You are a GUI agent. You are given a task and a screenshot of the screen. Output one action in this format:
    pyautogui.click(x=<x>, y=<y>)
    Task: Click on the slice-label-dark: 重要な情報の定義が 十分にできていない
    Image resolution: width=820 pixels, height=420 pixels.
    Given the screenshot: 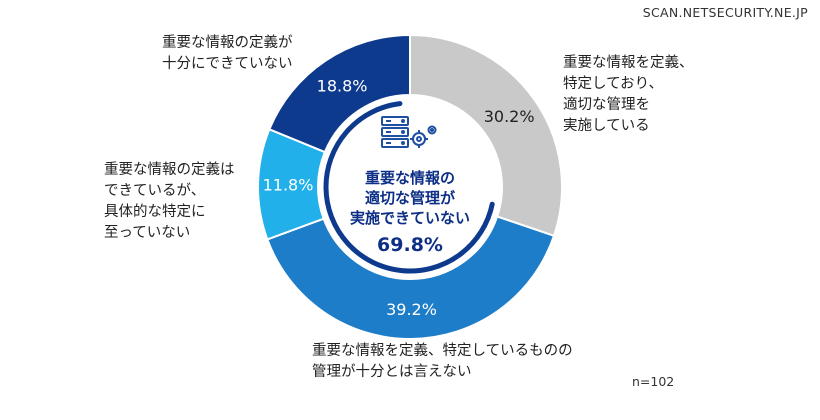 What is the action you would take?
    pyautogui.click(x=227, y=54)
    